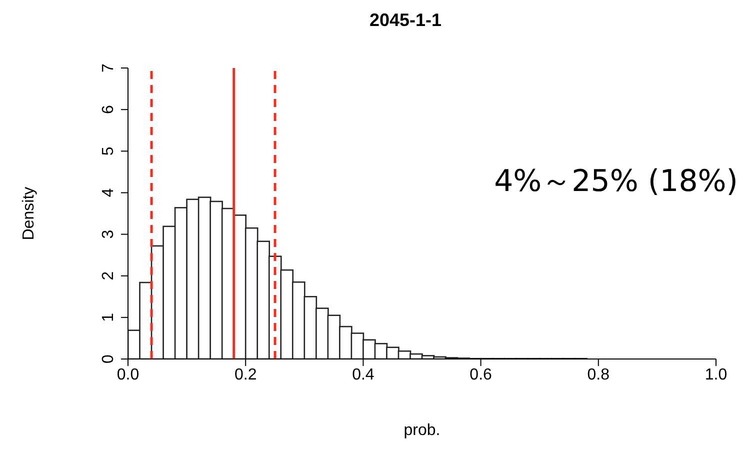 The height and width of the screenshot is (469, 743). I want to click on x-tick-label: 0.8, so click(598, 375).